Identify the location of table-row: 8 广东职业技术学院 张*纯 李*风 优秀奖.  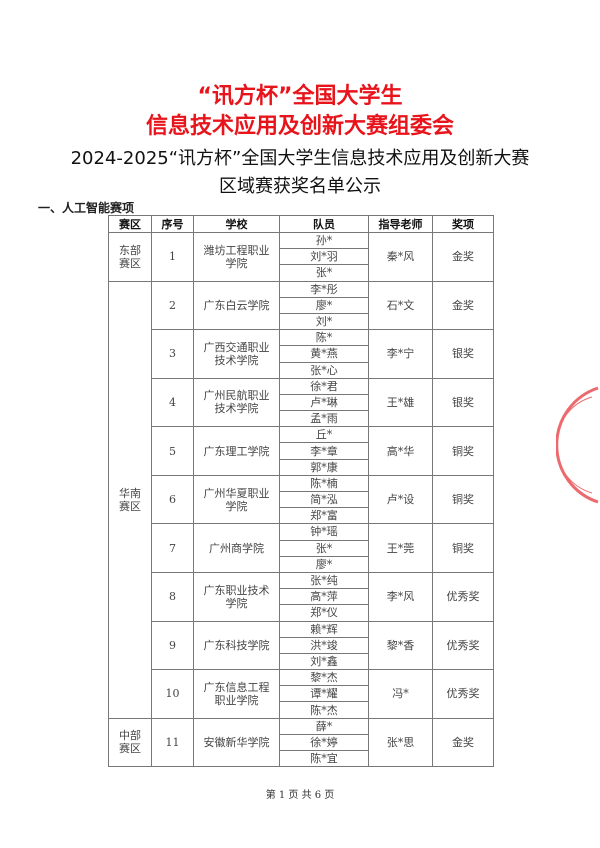
(301, 596).